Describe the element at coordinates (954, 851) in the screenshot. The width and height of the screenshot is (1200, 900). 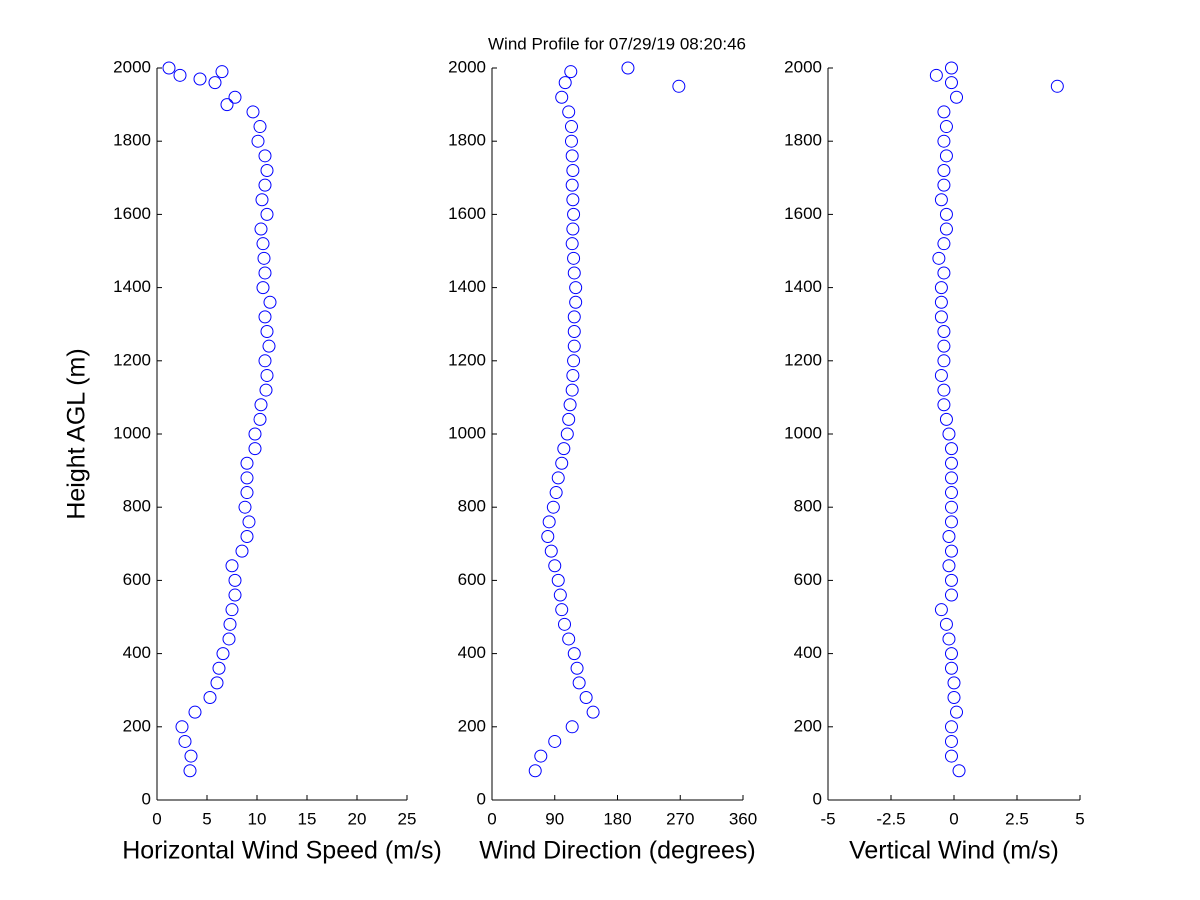
I see `x-axis-label: Vertical Wind (m/s)` at that location.